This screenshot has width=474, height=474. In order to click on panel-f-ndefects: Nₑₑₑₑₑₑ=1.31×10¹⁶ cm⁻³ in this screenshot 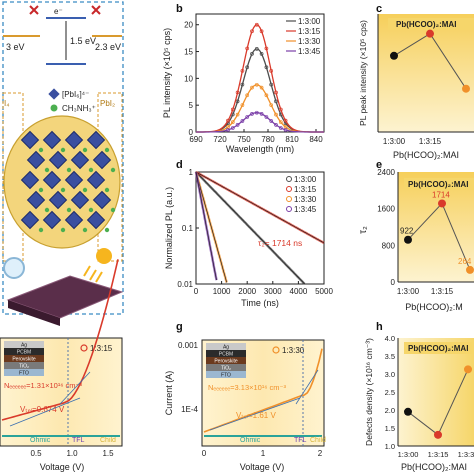, I will do `click(43, 385)`.